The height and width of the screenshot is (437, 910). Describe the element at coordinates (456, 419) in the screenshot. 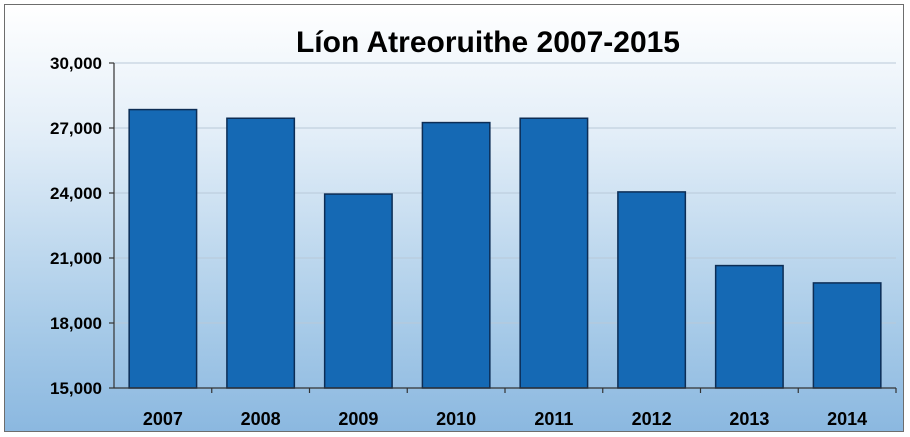

I see `x-tick-label: 2010` at that location.